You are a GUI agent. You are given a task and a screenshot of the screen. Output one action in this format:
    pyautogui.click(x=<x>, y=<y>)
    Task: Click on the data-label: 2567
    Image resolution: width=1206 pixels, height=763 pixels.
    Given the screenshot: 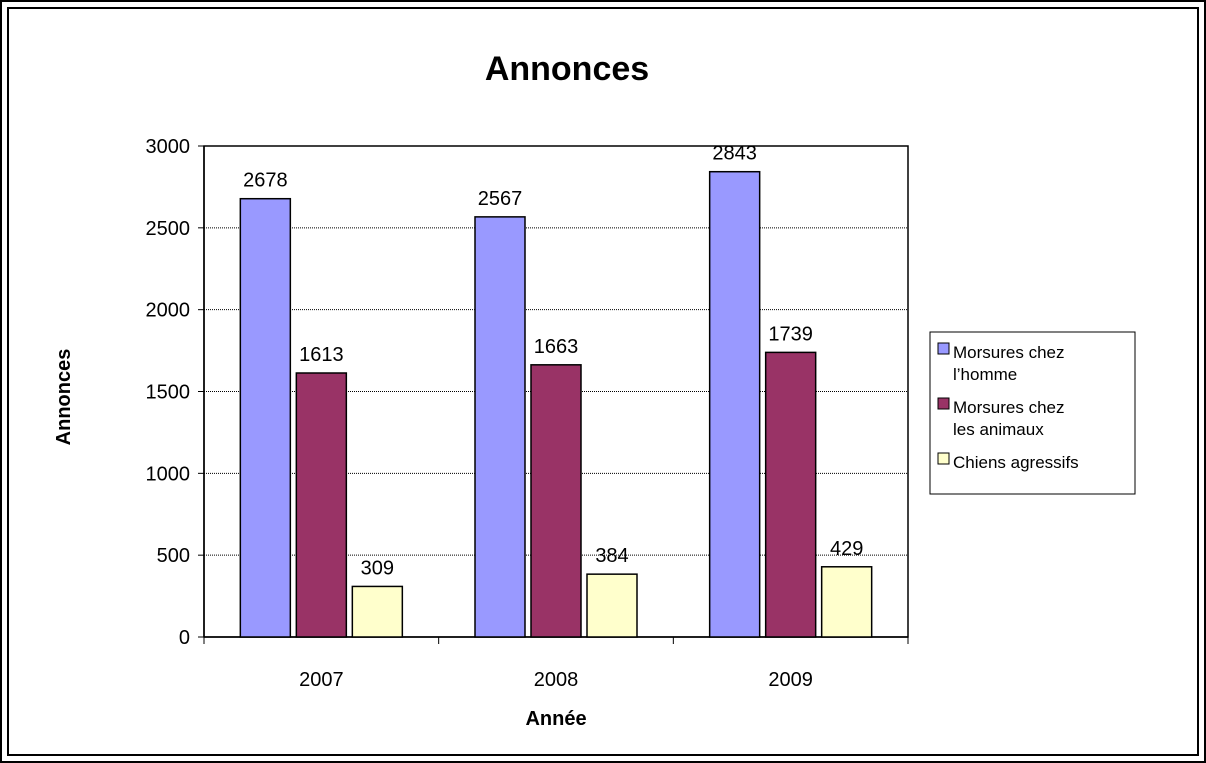 What is the action you would take?
    pyautogui.click(x=500, y=199)
    